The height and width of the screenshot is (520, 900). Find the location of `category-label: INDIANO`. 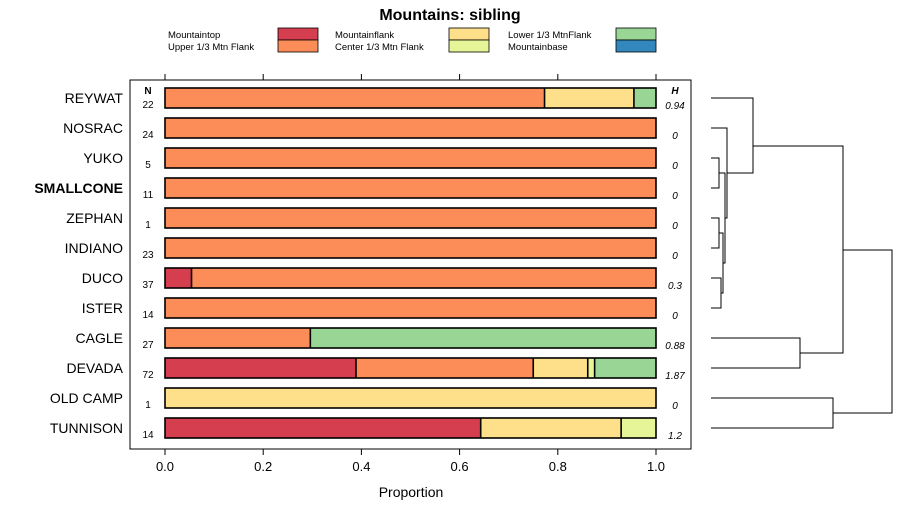

category-label: INDIANO is located at coordinates (94, 248).